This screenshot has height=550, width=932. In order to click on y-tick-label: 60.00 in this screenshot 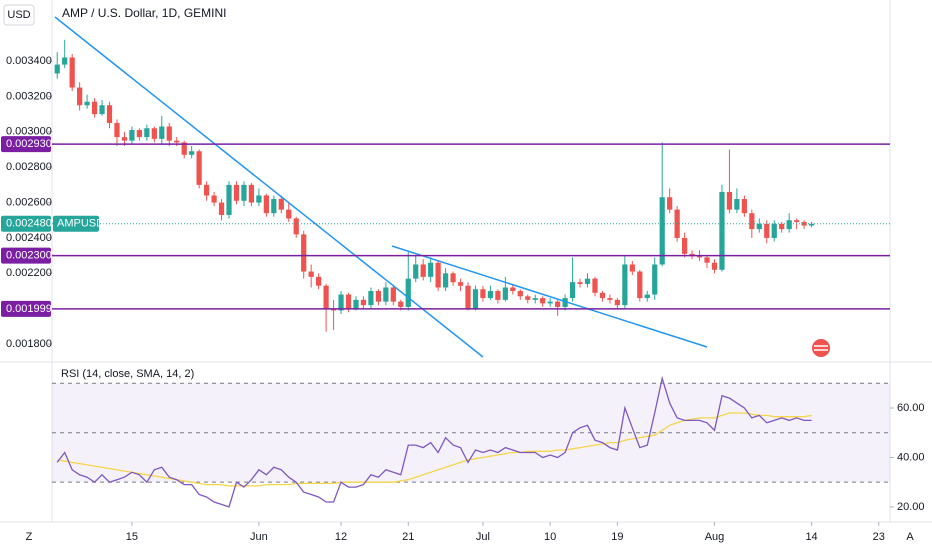, I will do `click(911, 408)`.